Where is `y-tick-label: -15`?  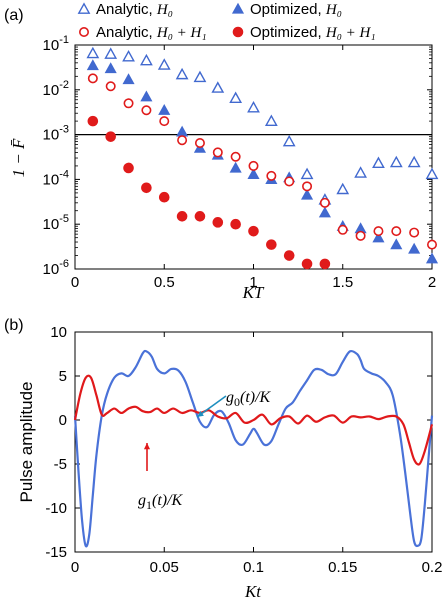 y-tick-label: -15 is located at coordinates (56, 552).